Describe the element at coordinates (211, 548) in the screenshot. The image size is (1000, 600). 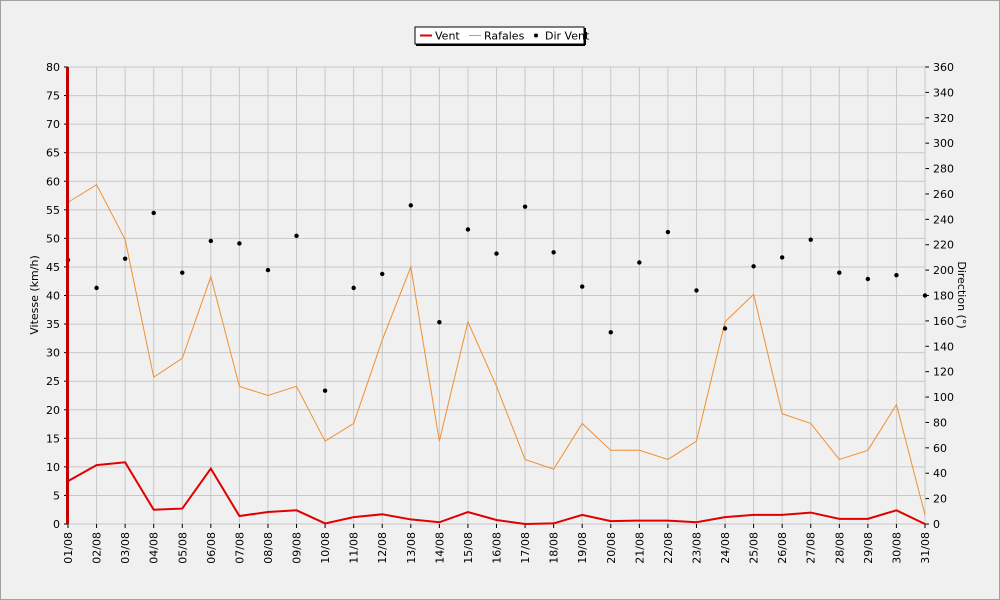
I see `x-tick-label: 06/08` at that location.